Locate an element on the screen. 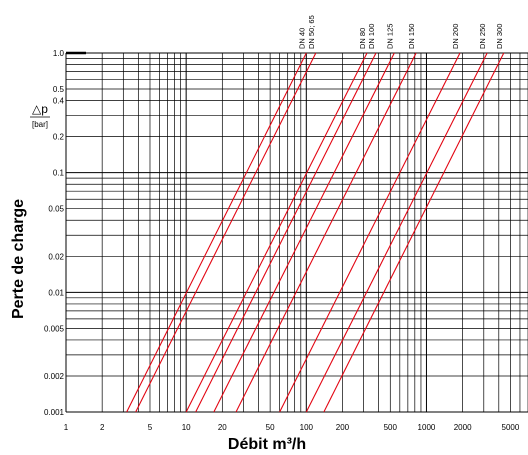 The width and height of the screenshot is (528, 455). x-tick-label: 500 is located at coordinates (391, 427).